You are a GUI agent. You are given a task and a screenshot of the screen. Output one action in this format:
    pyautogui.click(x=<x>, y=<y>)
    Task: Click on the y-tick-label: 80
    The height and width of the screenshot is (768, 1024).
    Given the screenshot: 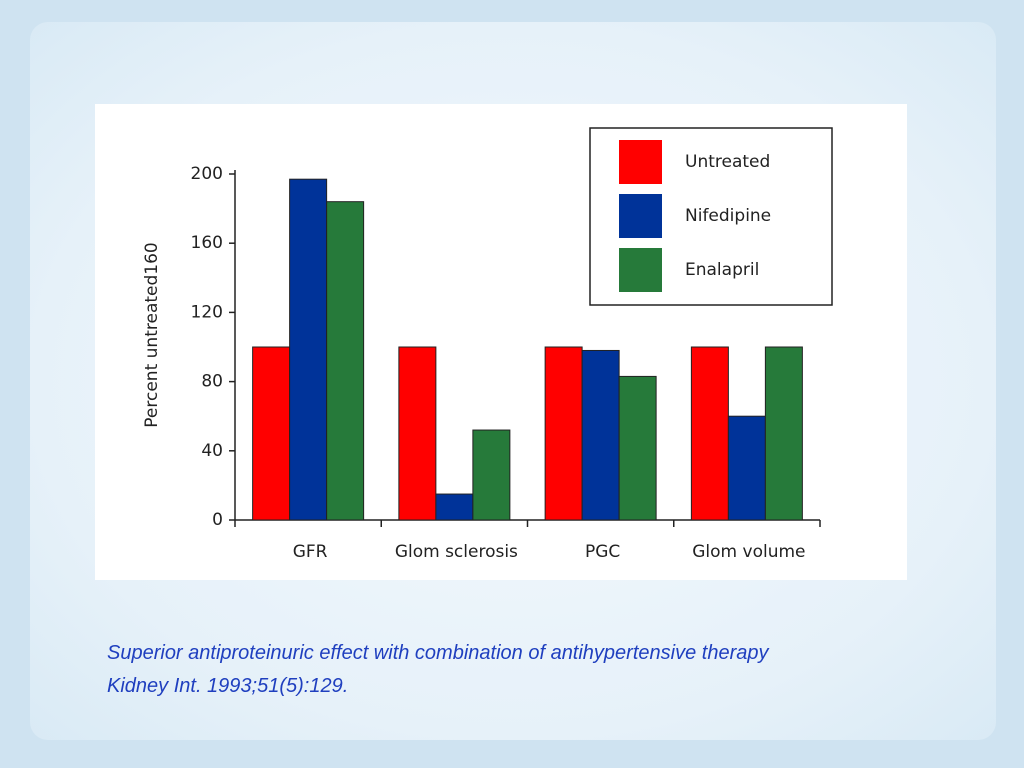 What is the action you would take?
    pyautogui.click(x=212, y=382)
    